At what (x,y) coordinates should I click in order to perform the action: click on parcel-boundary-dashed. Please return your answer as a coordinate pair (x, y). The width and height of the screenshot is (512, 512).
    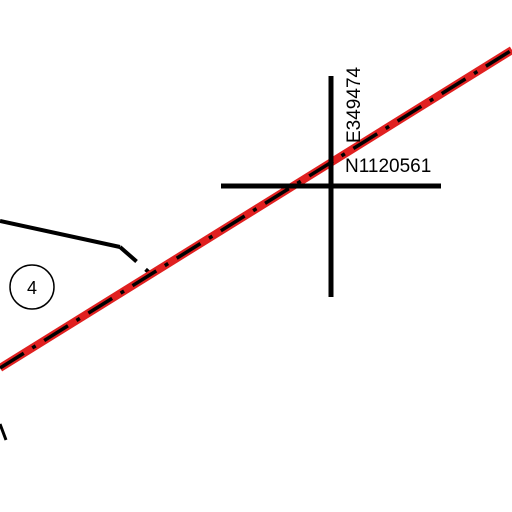
    Looking at the image, I should click on (136, 261).